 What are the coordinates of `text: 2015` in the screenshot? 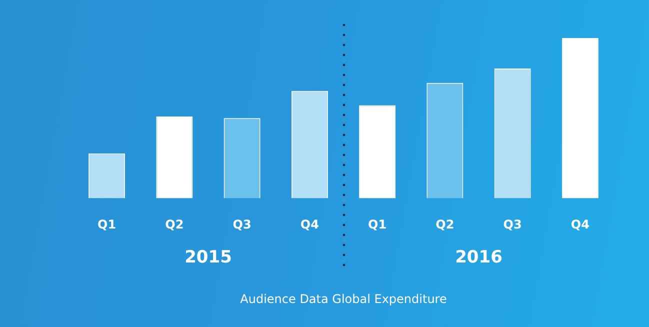 It's located at (208, 258).